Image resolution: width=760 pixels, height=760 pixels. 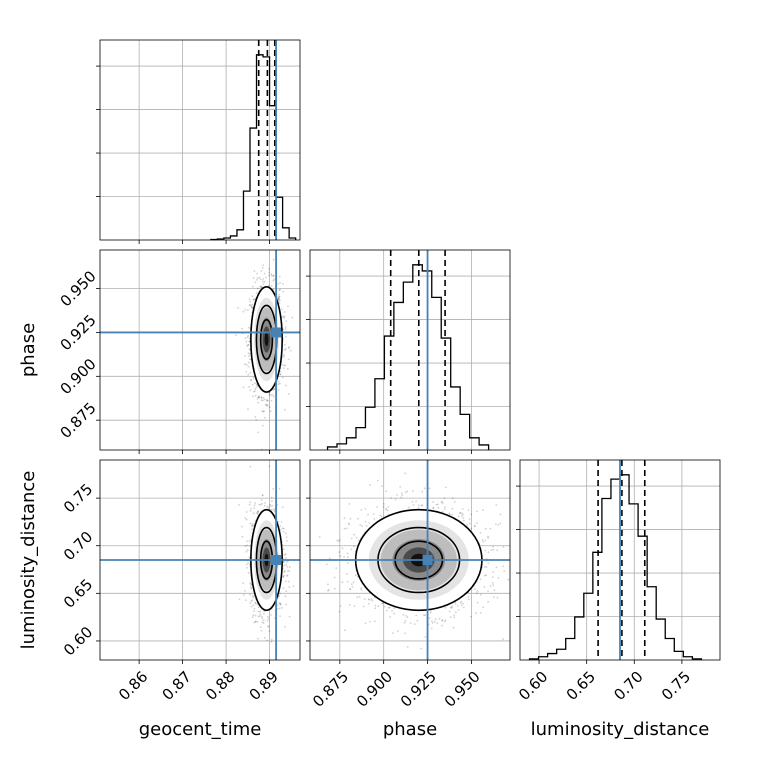 What do you see at coordinates (330, 689) in the screenshot?
I see `xtick-label-phase-0: 0.875` at bounding box center [330, 689].